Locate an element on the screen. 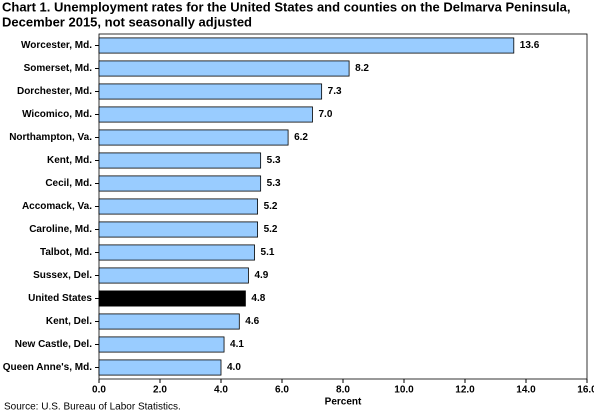 This screenshot has width=594, height=412. y-tick-label: Sussex, Del. is located at coordinates (62, 275).